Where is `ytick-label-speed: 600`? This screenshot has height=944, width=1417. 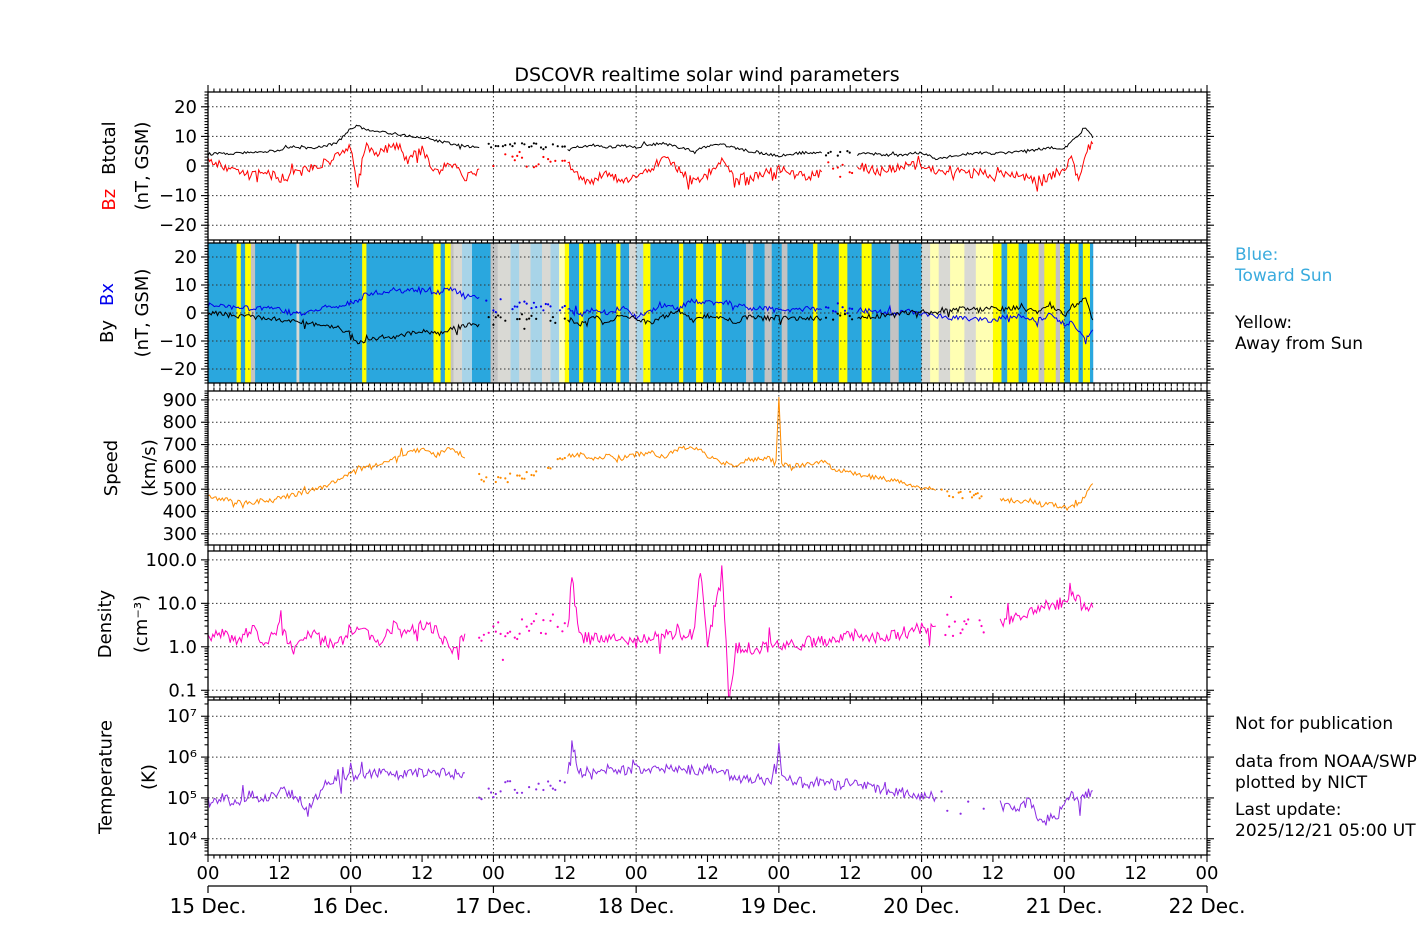
ytick-label-speed: 600 is located at coordinates (180, 467).